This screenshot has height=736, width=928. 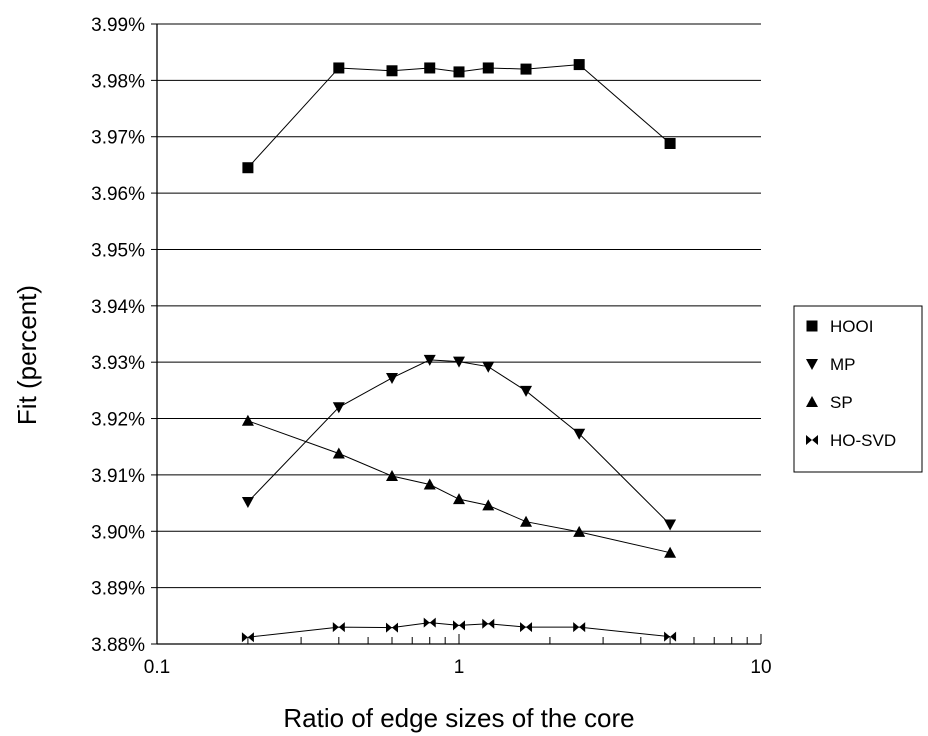 What do you see at coordinates (118, 25) in the screenshot?
I see `y-tick-label: 3.99%` at bounding box center [118, 25].